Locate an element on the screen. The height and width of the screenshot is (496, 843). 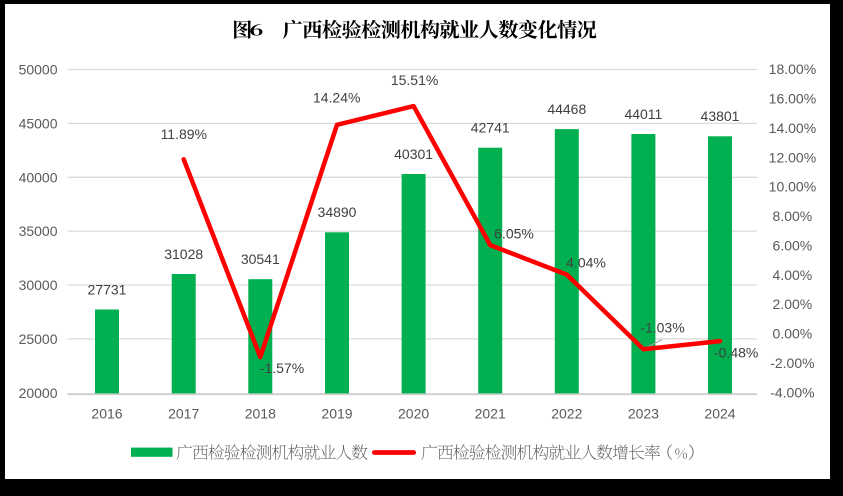
svg-text: 14.00% is located at coordinates (792, 128).